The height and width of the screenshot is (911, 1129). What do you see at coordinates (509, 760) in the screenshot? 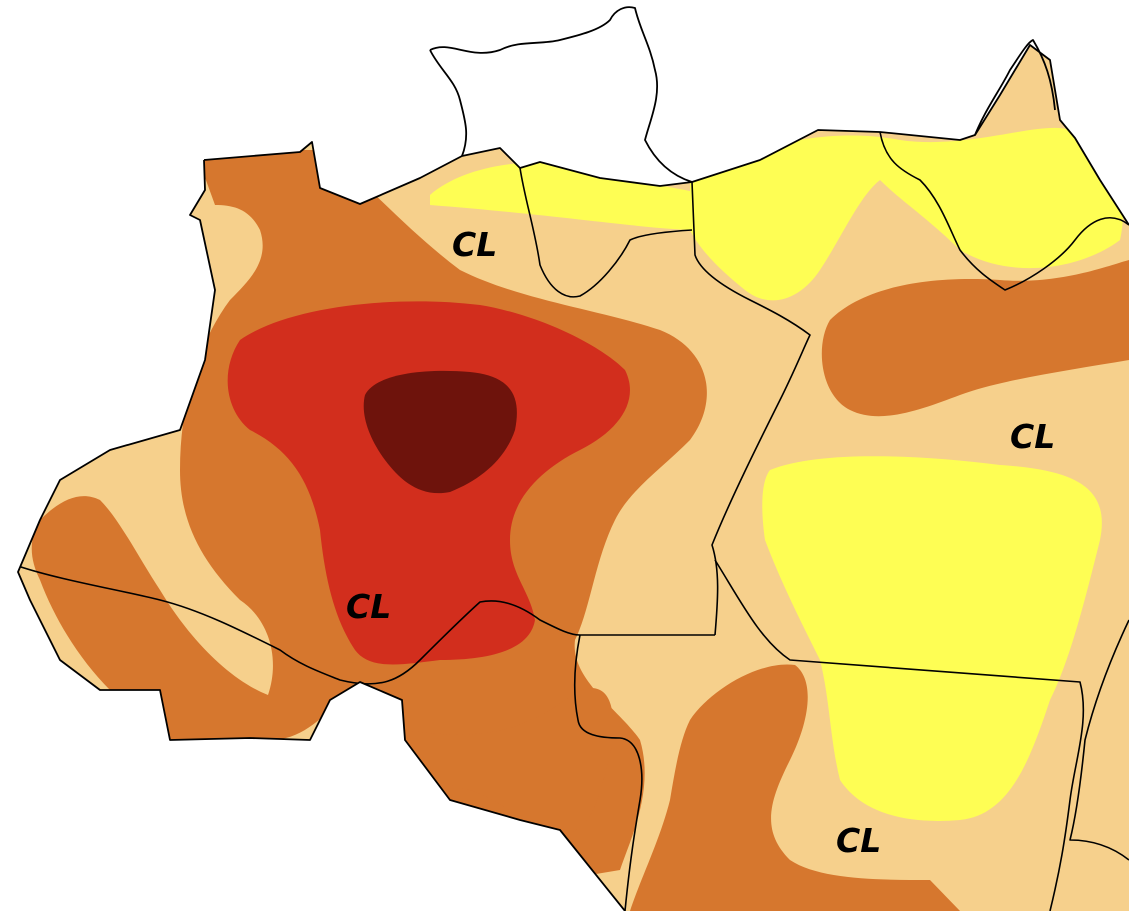
I see `orange-zone-southwest-band` at bounding box center [509, 760].